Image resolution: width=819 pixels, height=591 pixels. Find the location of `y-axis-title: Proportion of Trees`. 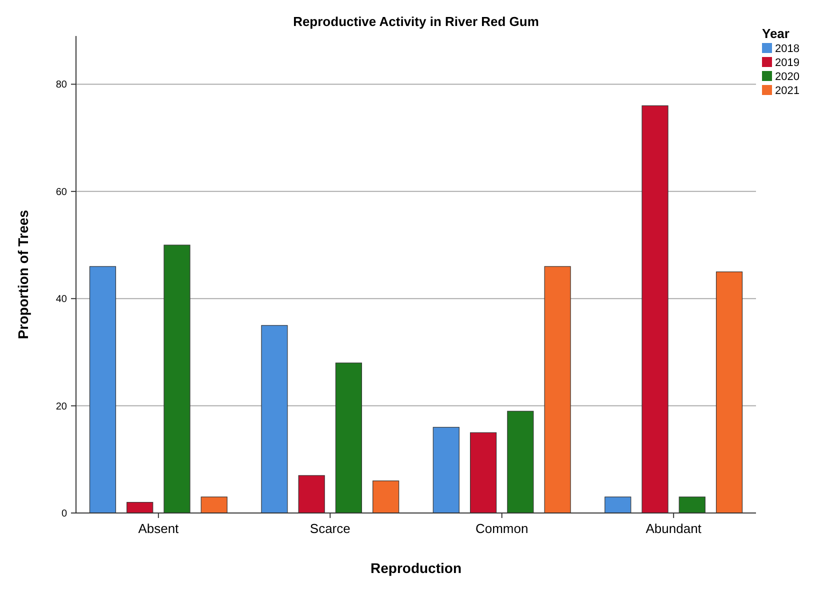

y-axis-title: Proportion of Trees is located at coordinates (23, 275).